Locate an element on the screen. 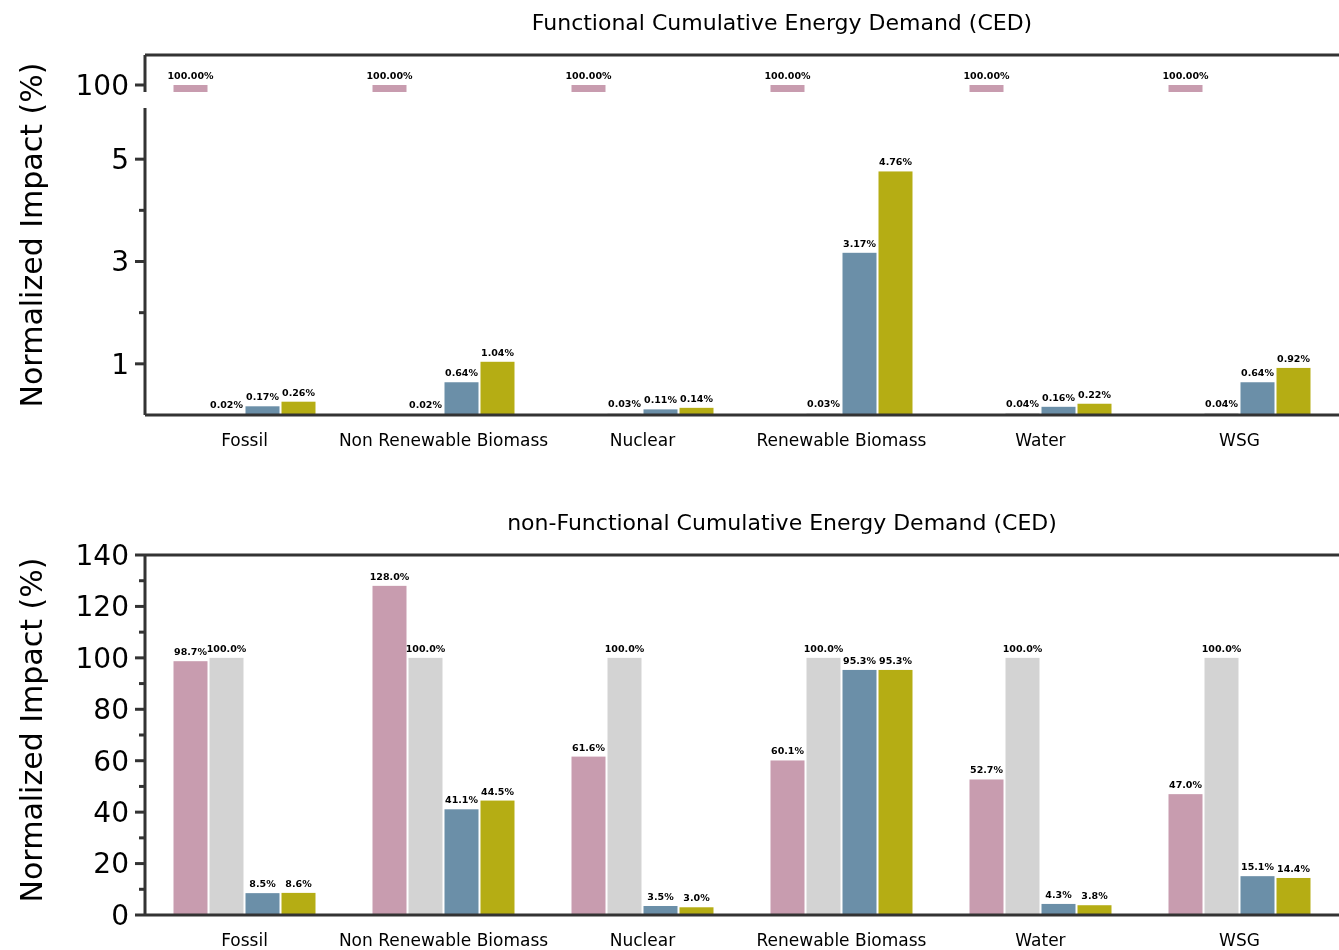 The height and width of the screenshot is (950, 1339). data-label: 0.11% is located at coordinates (661, 400).